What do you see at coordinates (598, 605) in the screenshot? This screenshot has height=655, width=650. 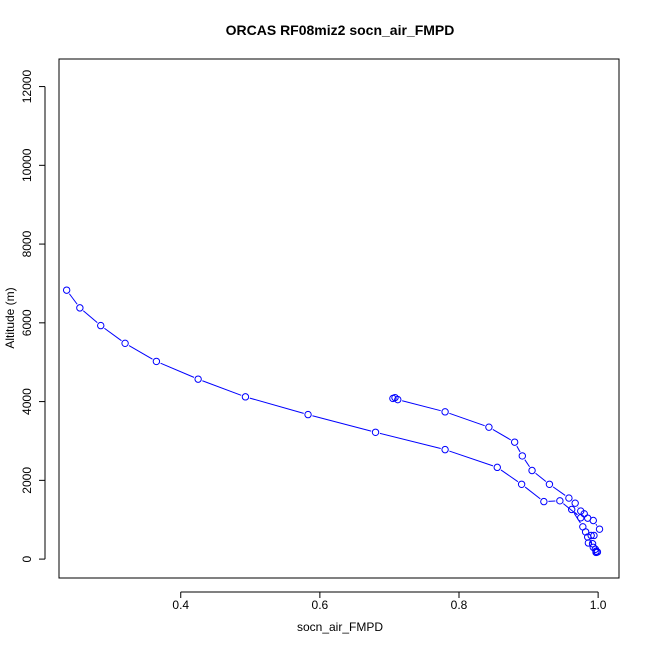 I see `x-tick-label: 1.0` at bounding box center [598, 605].